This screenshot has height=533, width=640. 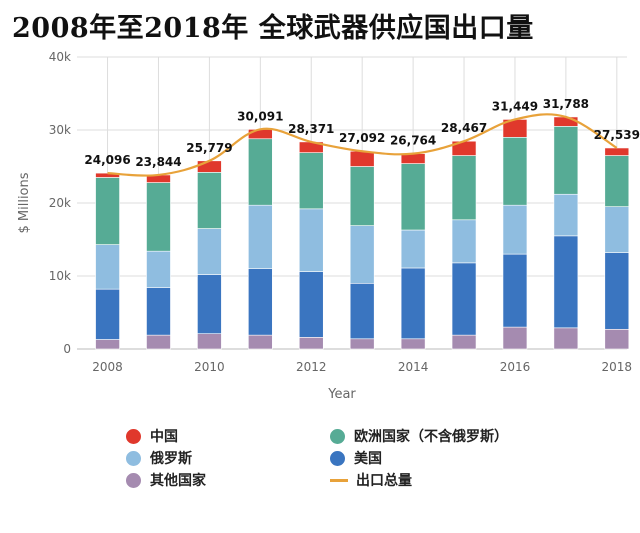 What do you see at coordinates (107, 367) in the screenshot?
I see `x-tick-label: 2008` at bounding box center [107, 367].